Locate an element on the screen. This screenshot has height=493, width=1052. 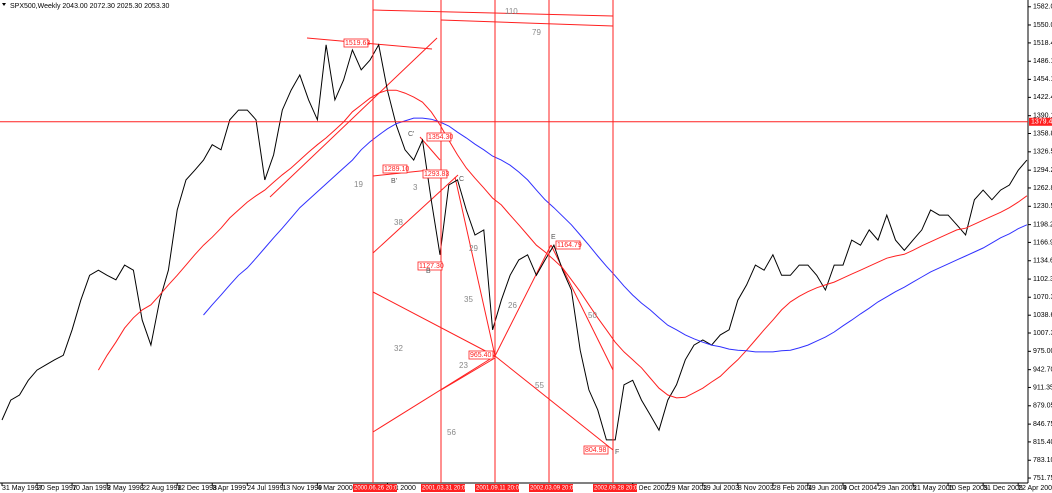
price-tag is located at coordinates (1040, 121).